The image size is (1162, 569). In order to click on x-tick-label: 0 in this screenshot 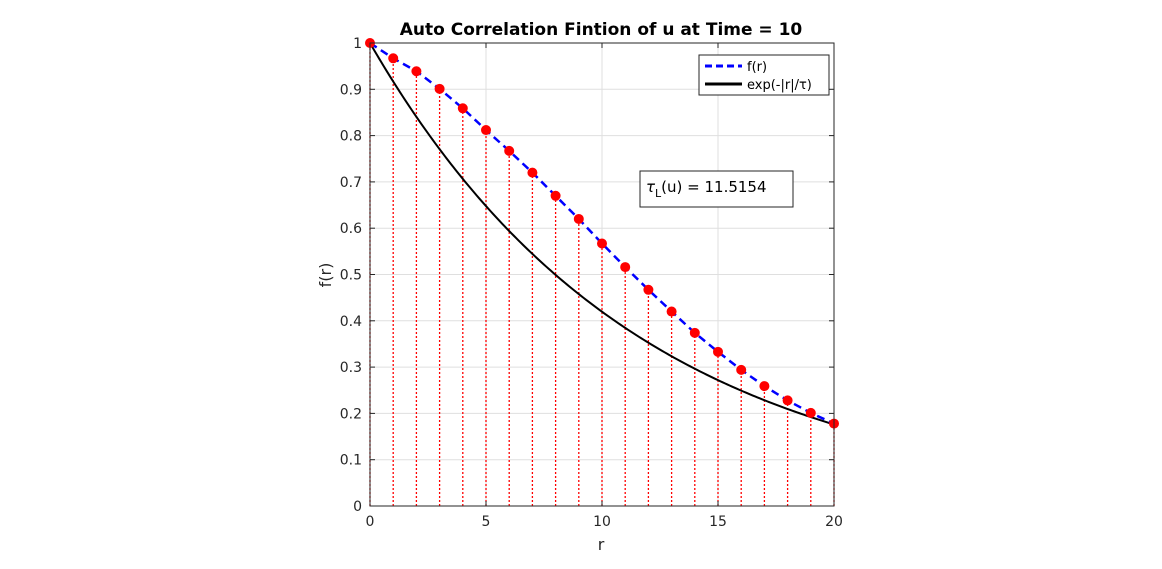, I will do `click(370, 522)`.